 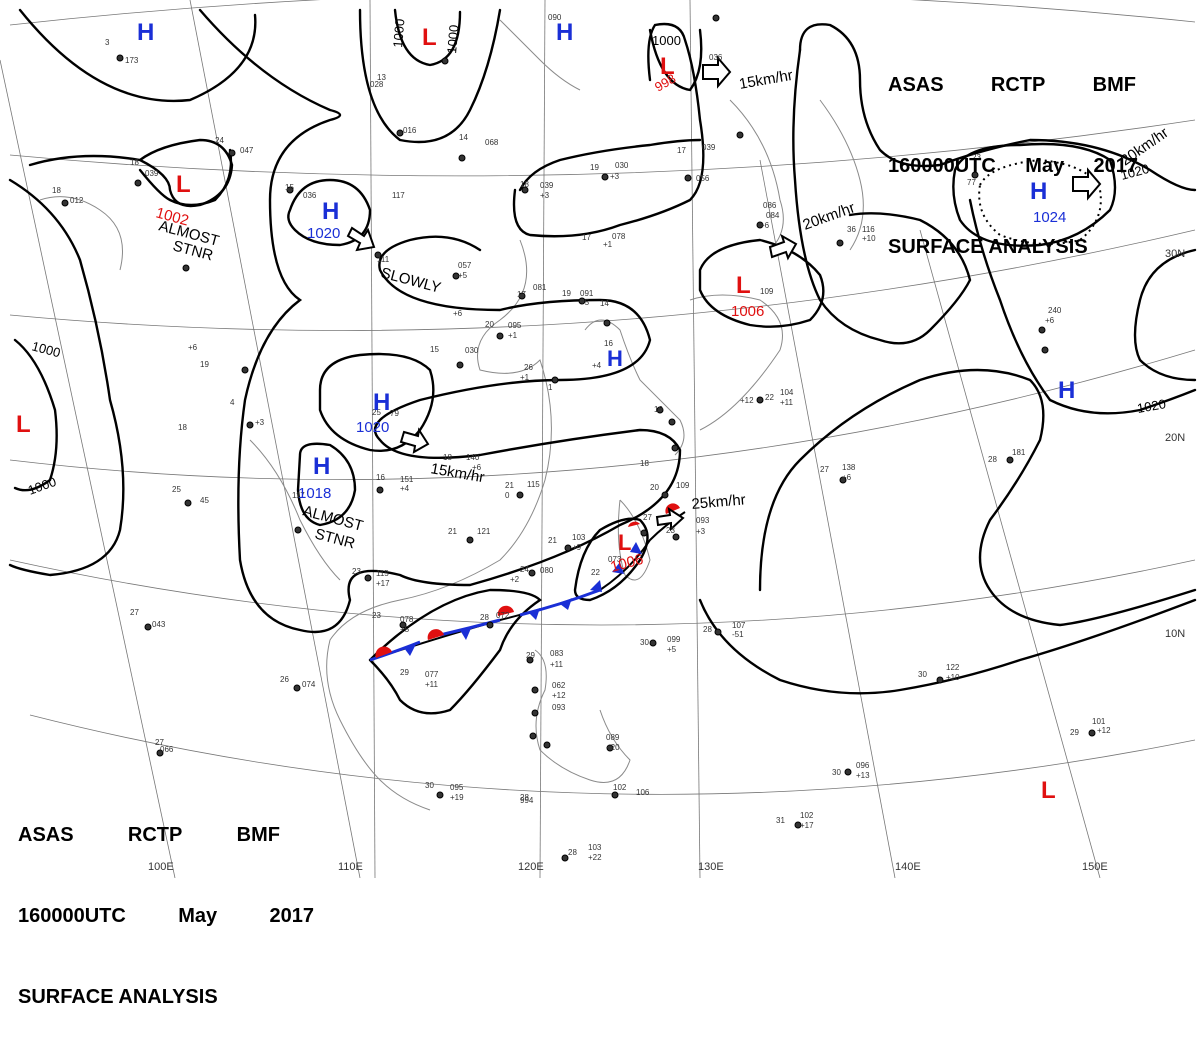 What do you see at coordinates (107, 42) in the screenshot?
I see `svg-text: 3` at bounding box center [107, 42].